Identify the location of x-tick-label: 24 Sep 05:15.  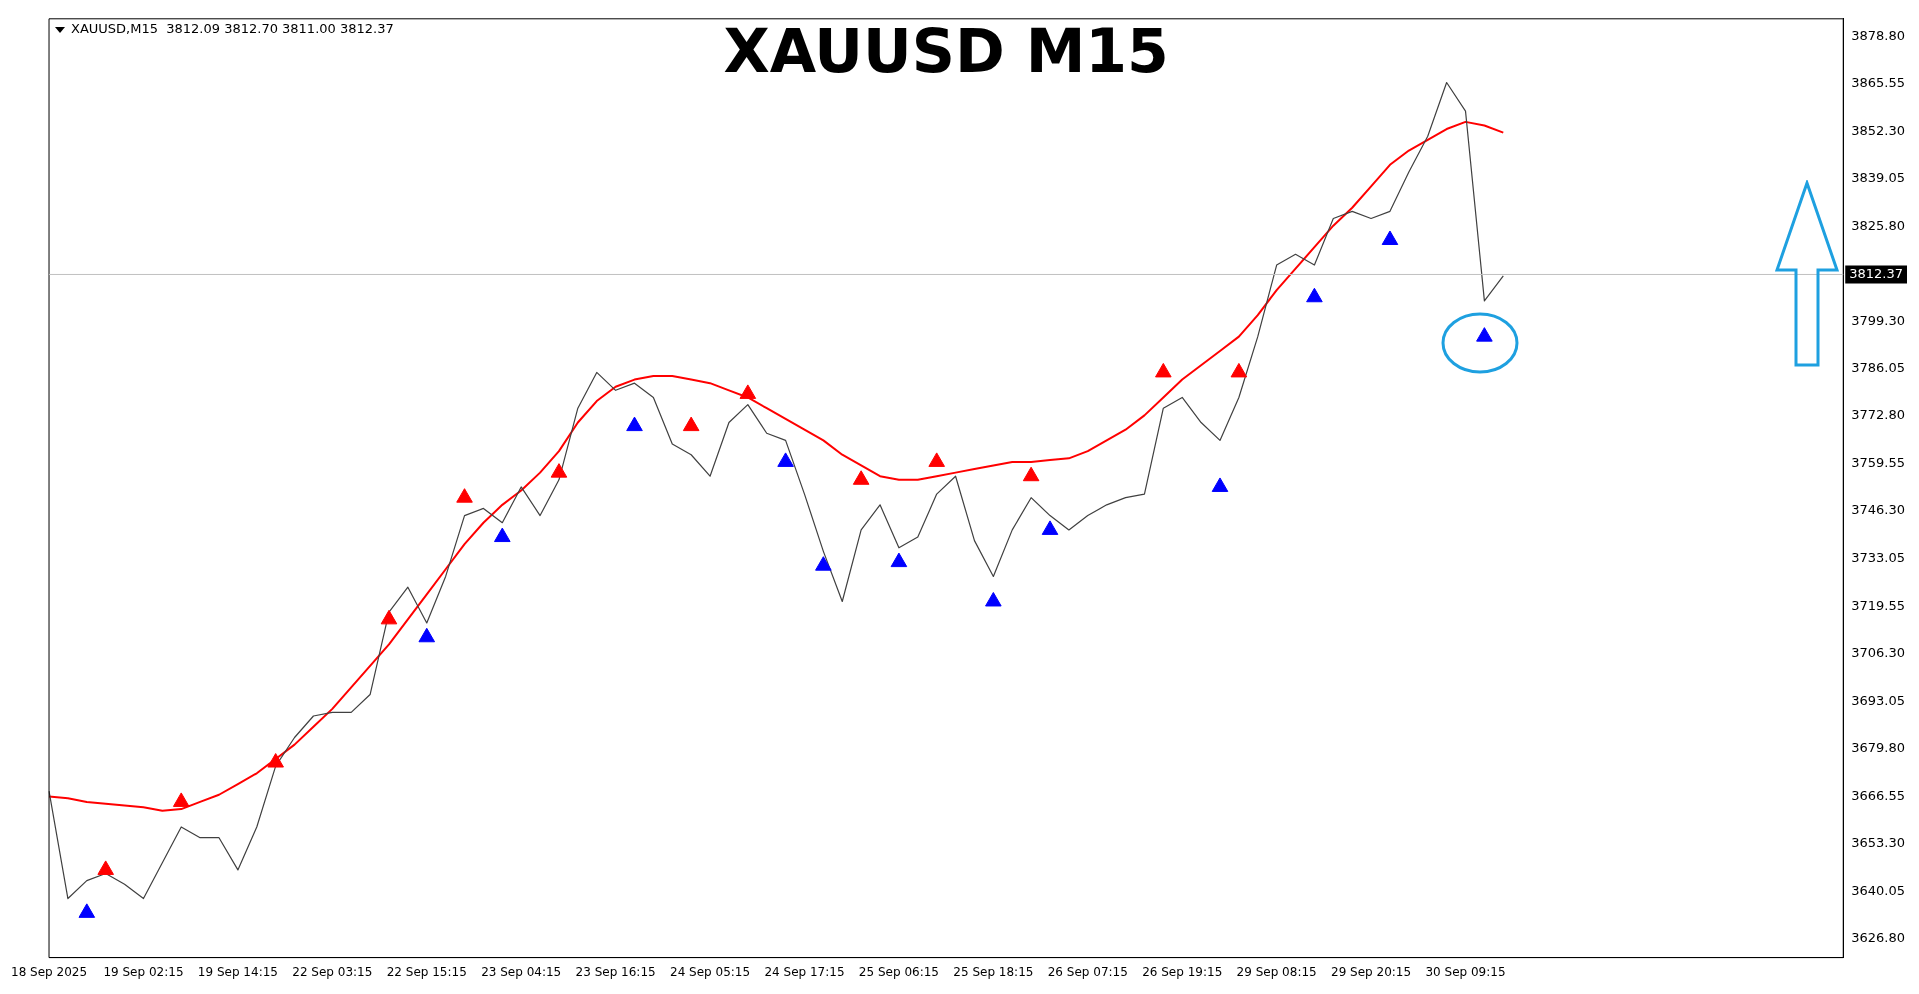
(710, 971).